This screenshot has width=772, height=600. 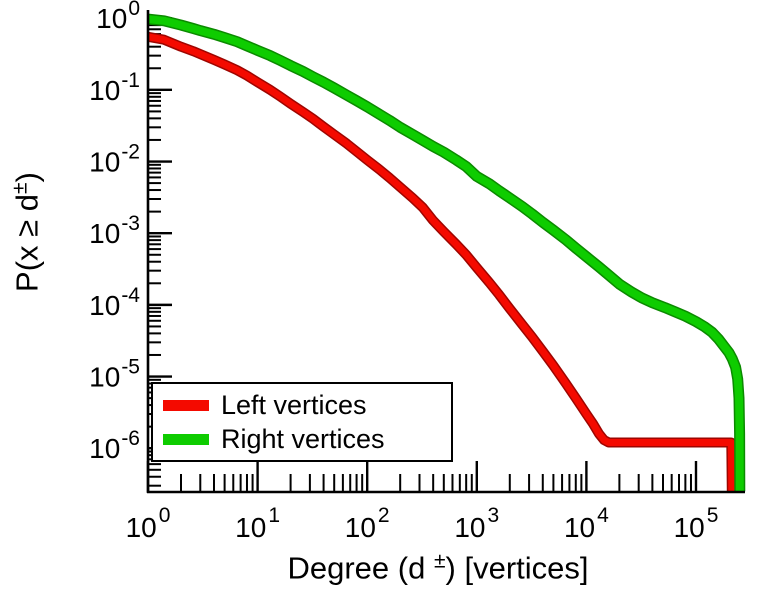 I want to click on y-tick-label: 10⁰, so click(x=118, y=17).